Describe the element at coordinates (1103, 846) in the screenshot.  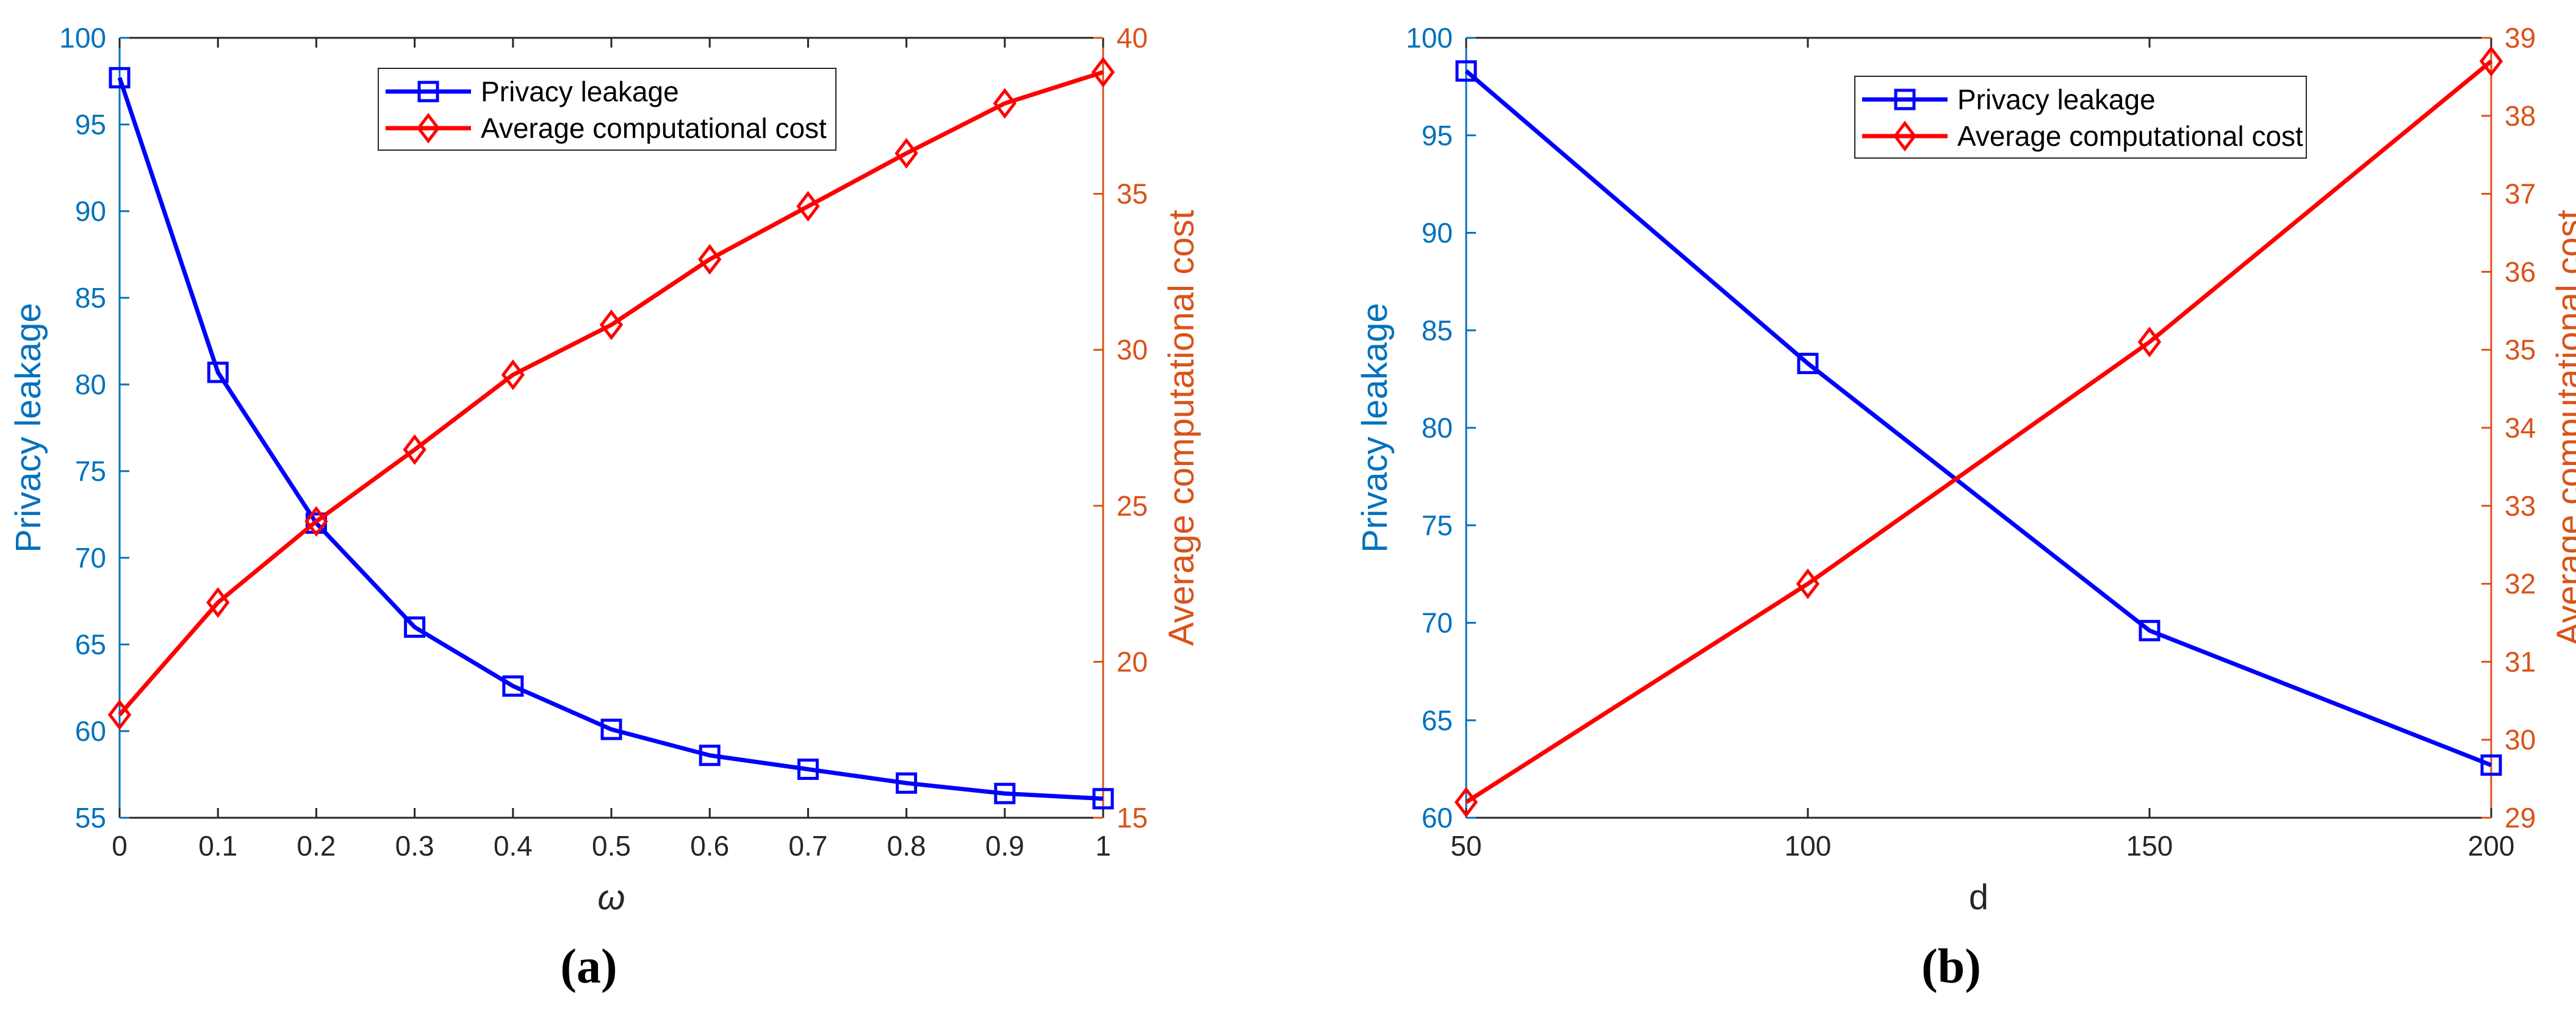
I see `x-tick-label: 1` at that location.